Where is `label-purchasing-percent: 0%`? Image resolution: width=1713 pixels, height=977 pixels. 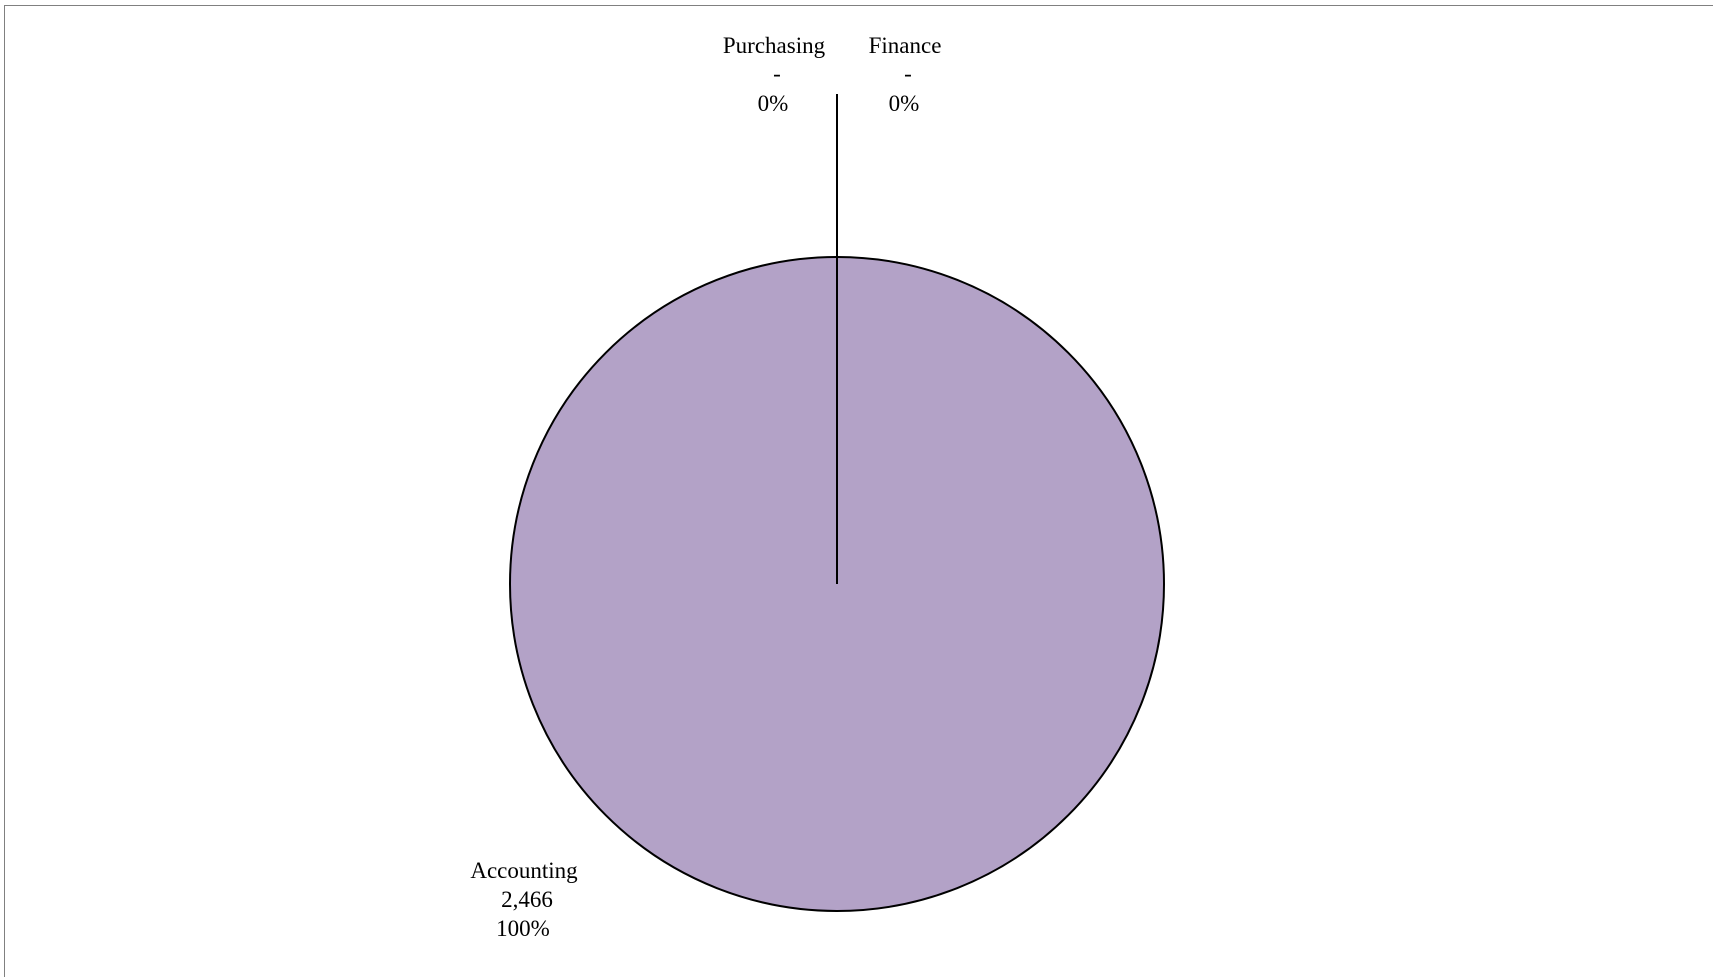
label-purchasing-percent: 0% is located at coordinates (773, 103).